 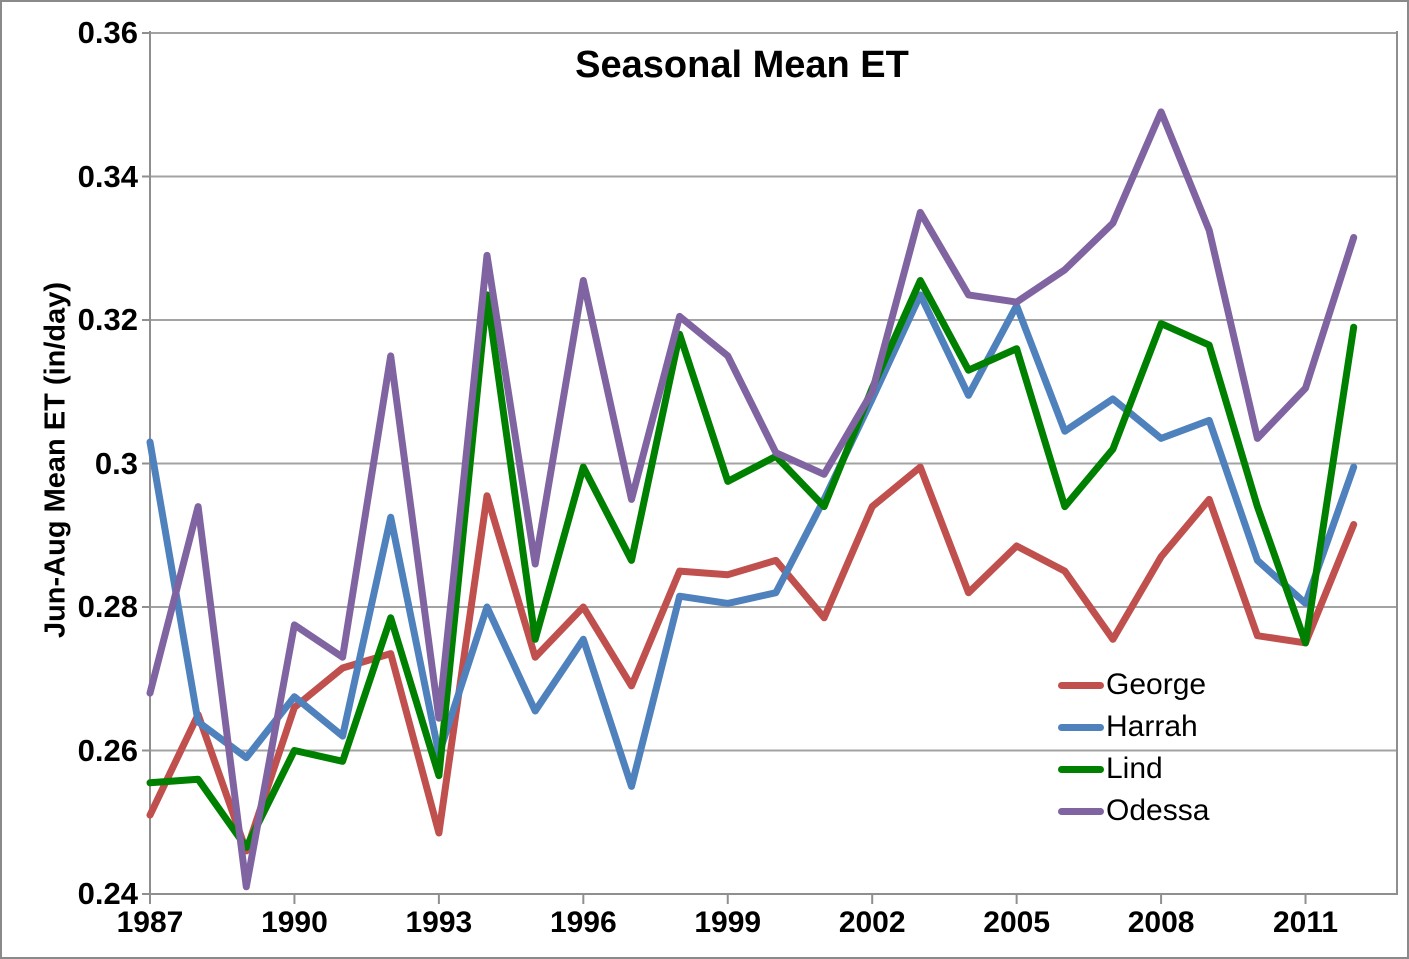 I want to click on legend-item-harrah: Harrah, so click(x=1133, y=727).